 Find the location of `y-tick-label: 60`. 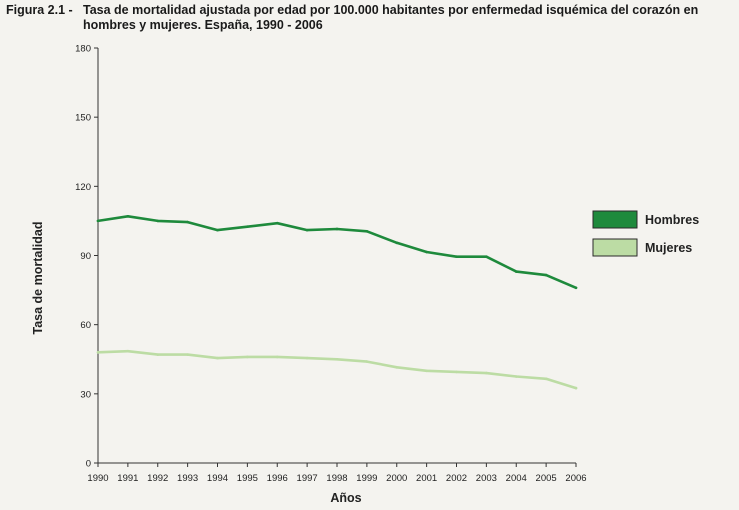

y-tick-label: 60 is located at coordinates (85, 325).